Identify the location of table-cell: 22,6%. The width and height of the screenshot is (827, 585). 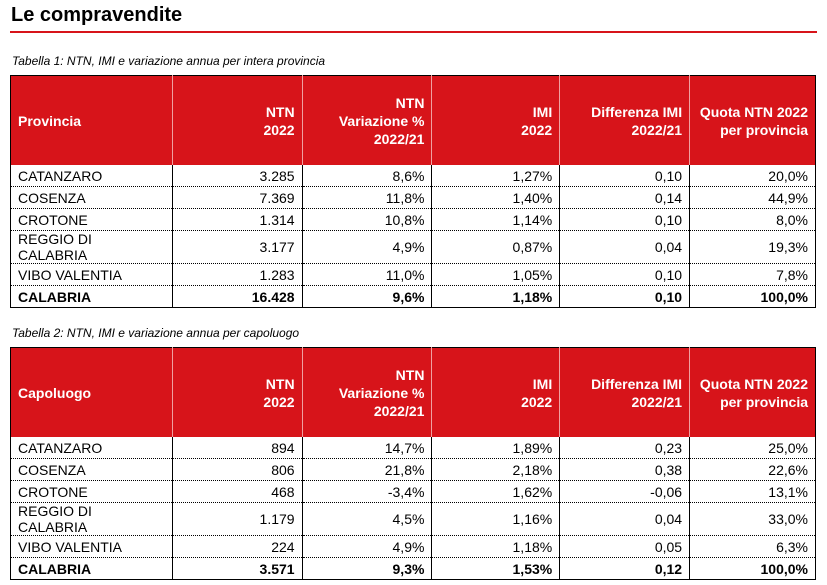
(752, 469).